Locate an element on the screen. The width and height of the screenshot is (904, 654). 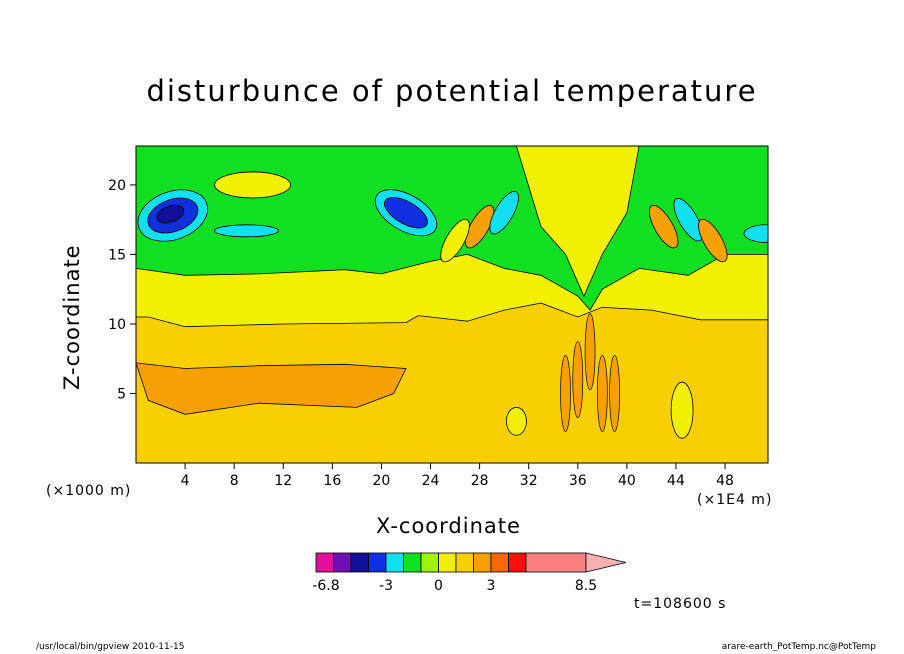
y-axis: 5 10 15 20 is located at coordinates (122, 290).